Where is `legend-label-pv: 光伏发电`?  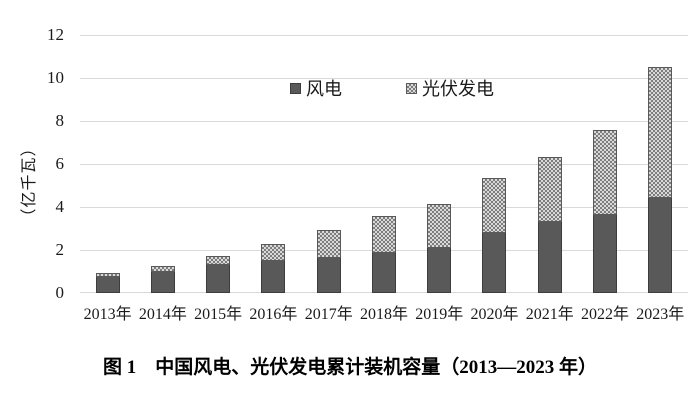 legend-label-pv: 光伏发电 is located at coordinates (458, 89).